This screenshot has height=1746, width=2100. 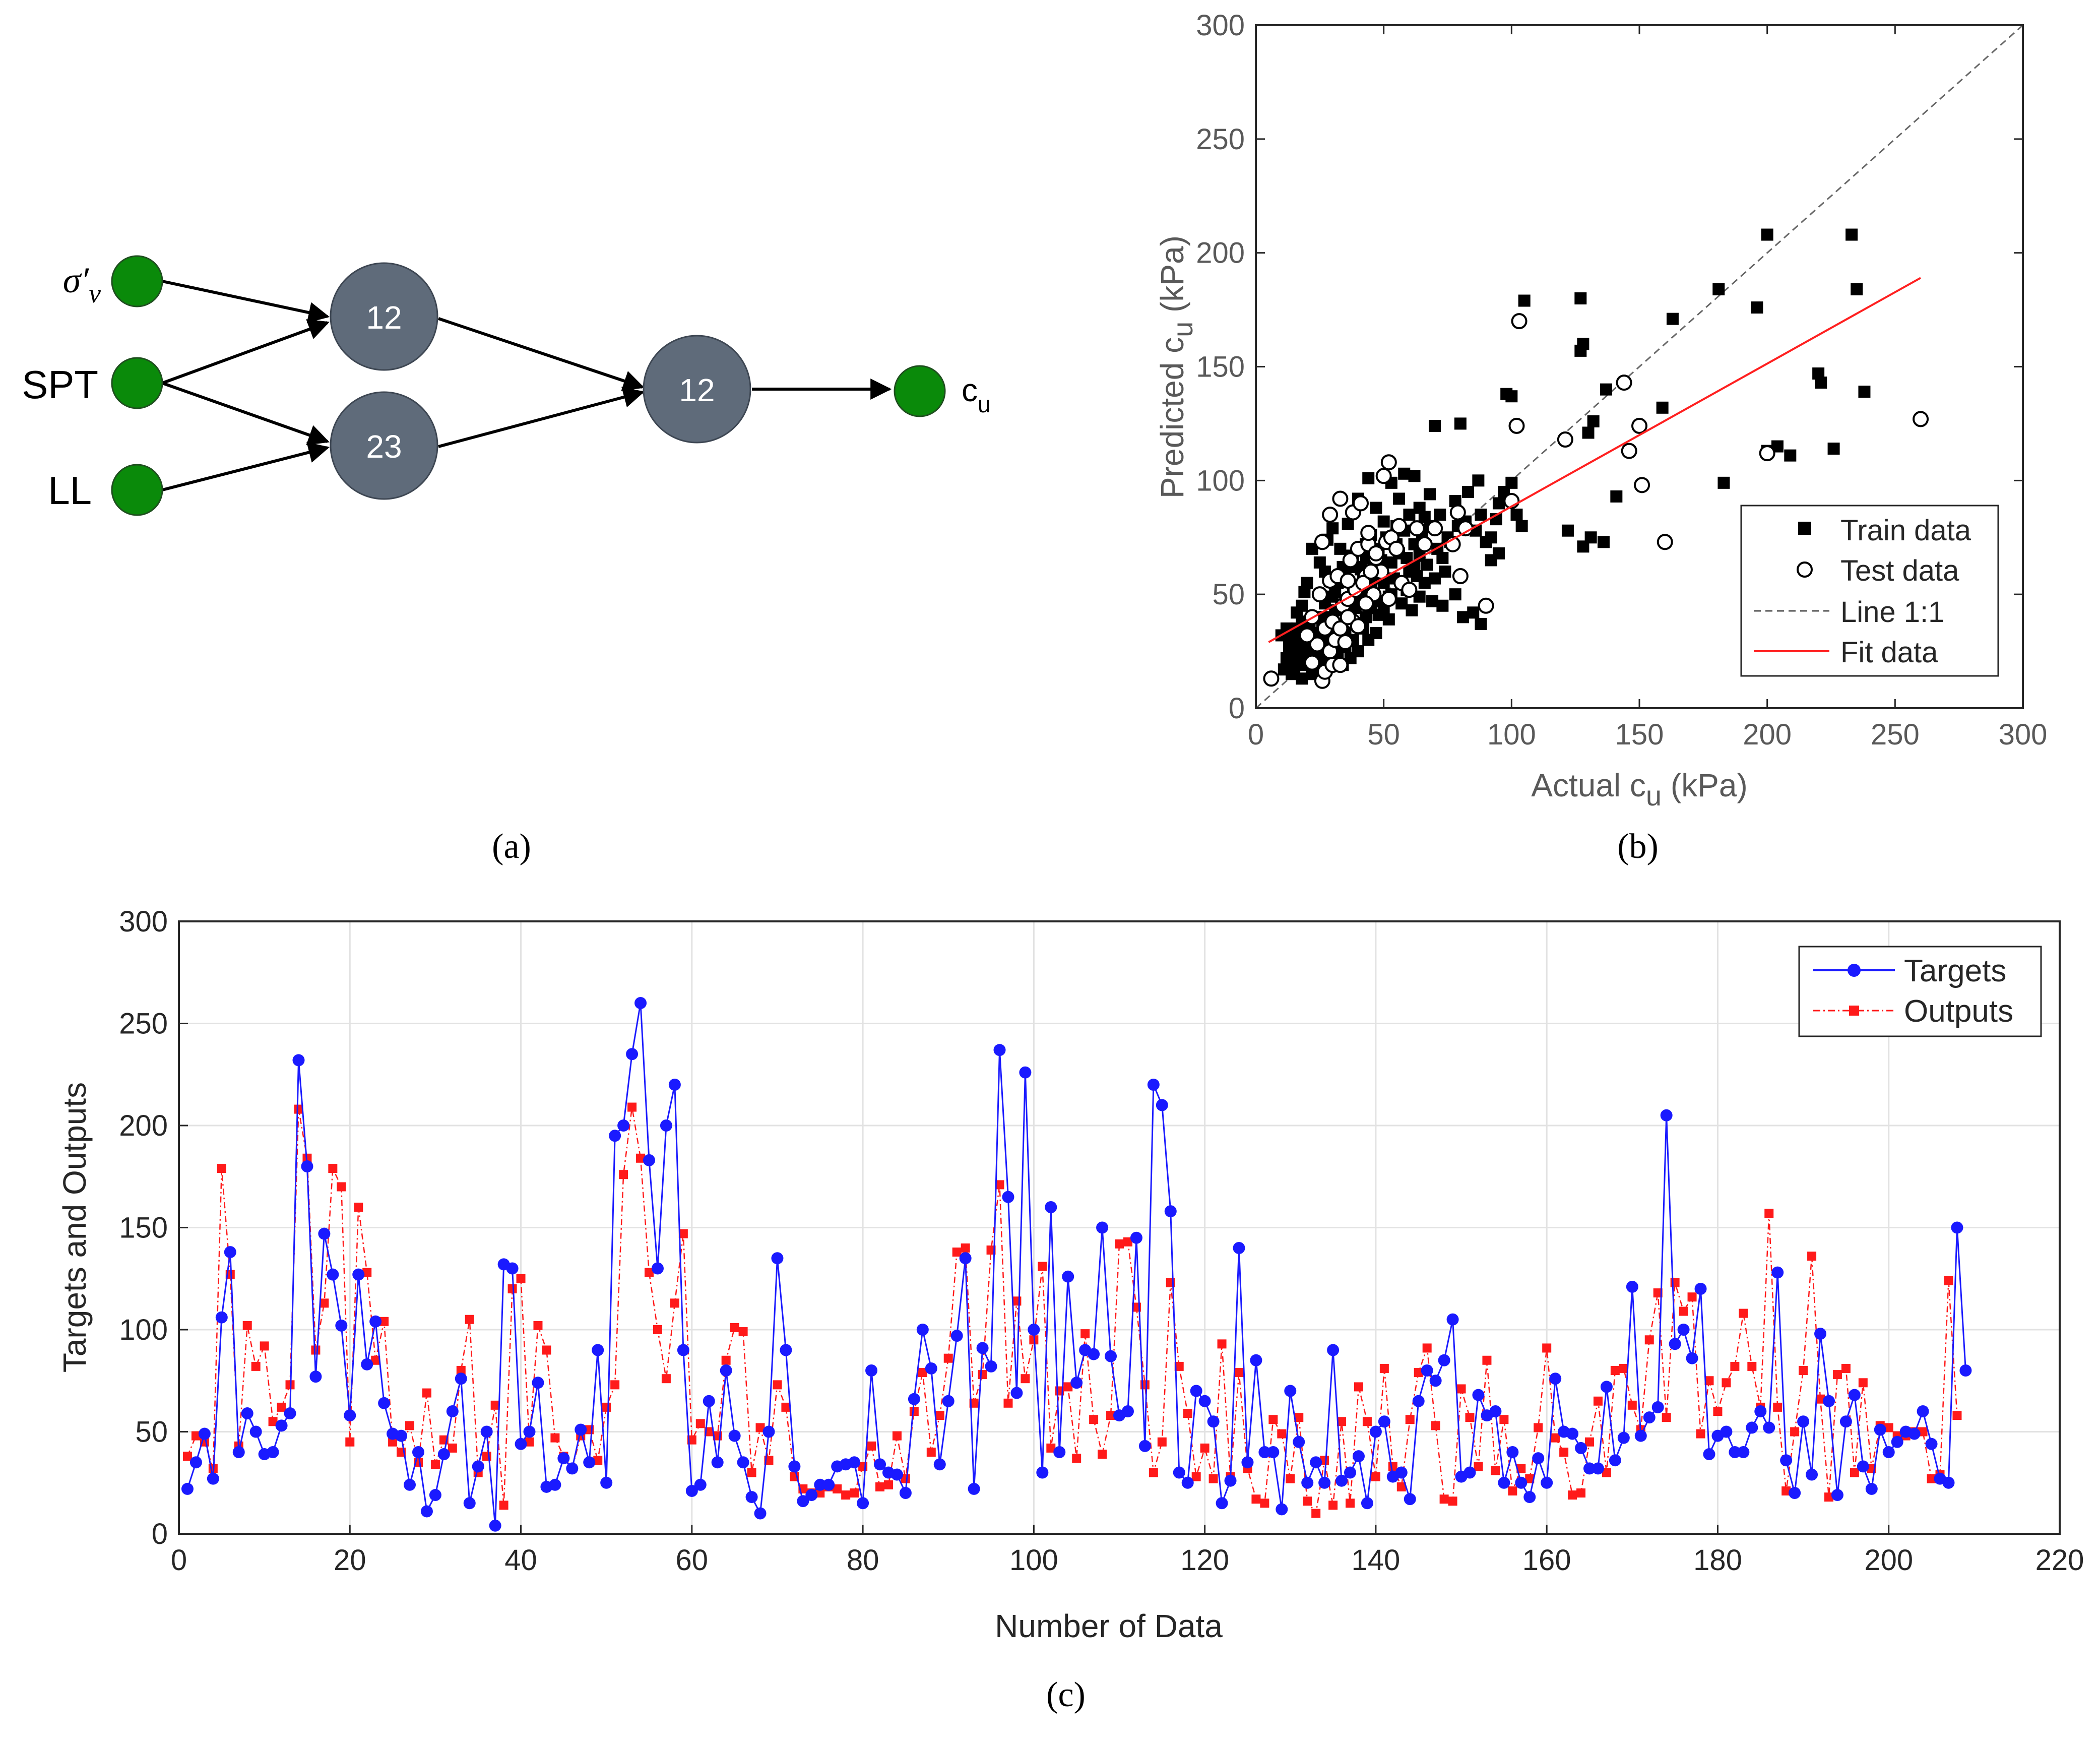 What do you see at coordinates (143, 1228) in the screenshot?
I see `line-y-tick-label-3: 150` at bounding box center [143, 1228].